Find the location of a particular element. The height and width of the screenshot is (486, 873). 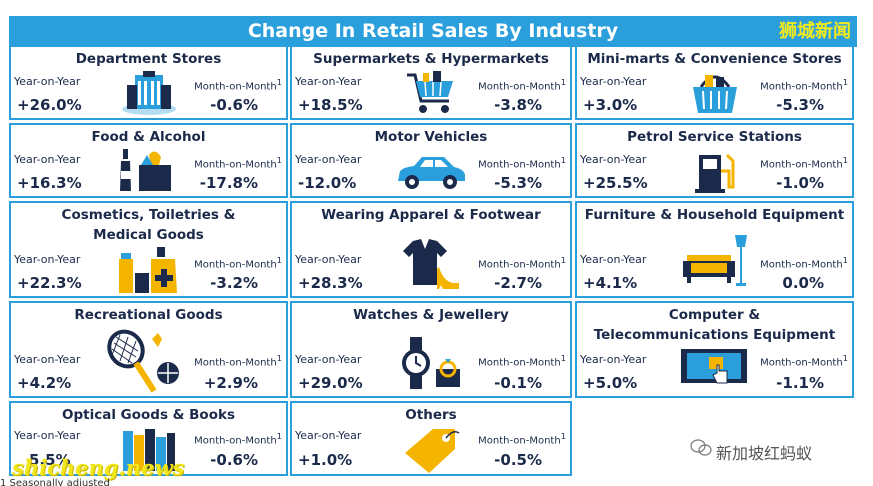

yoy-value: +3.0% is located at coordinates (610, 105).